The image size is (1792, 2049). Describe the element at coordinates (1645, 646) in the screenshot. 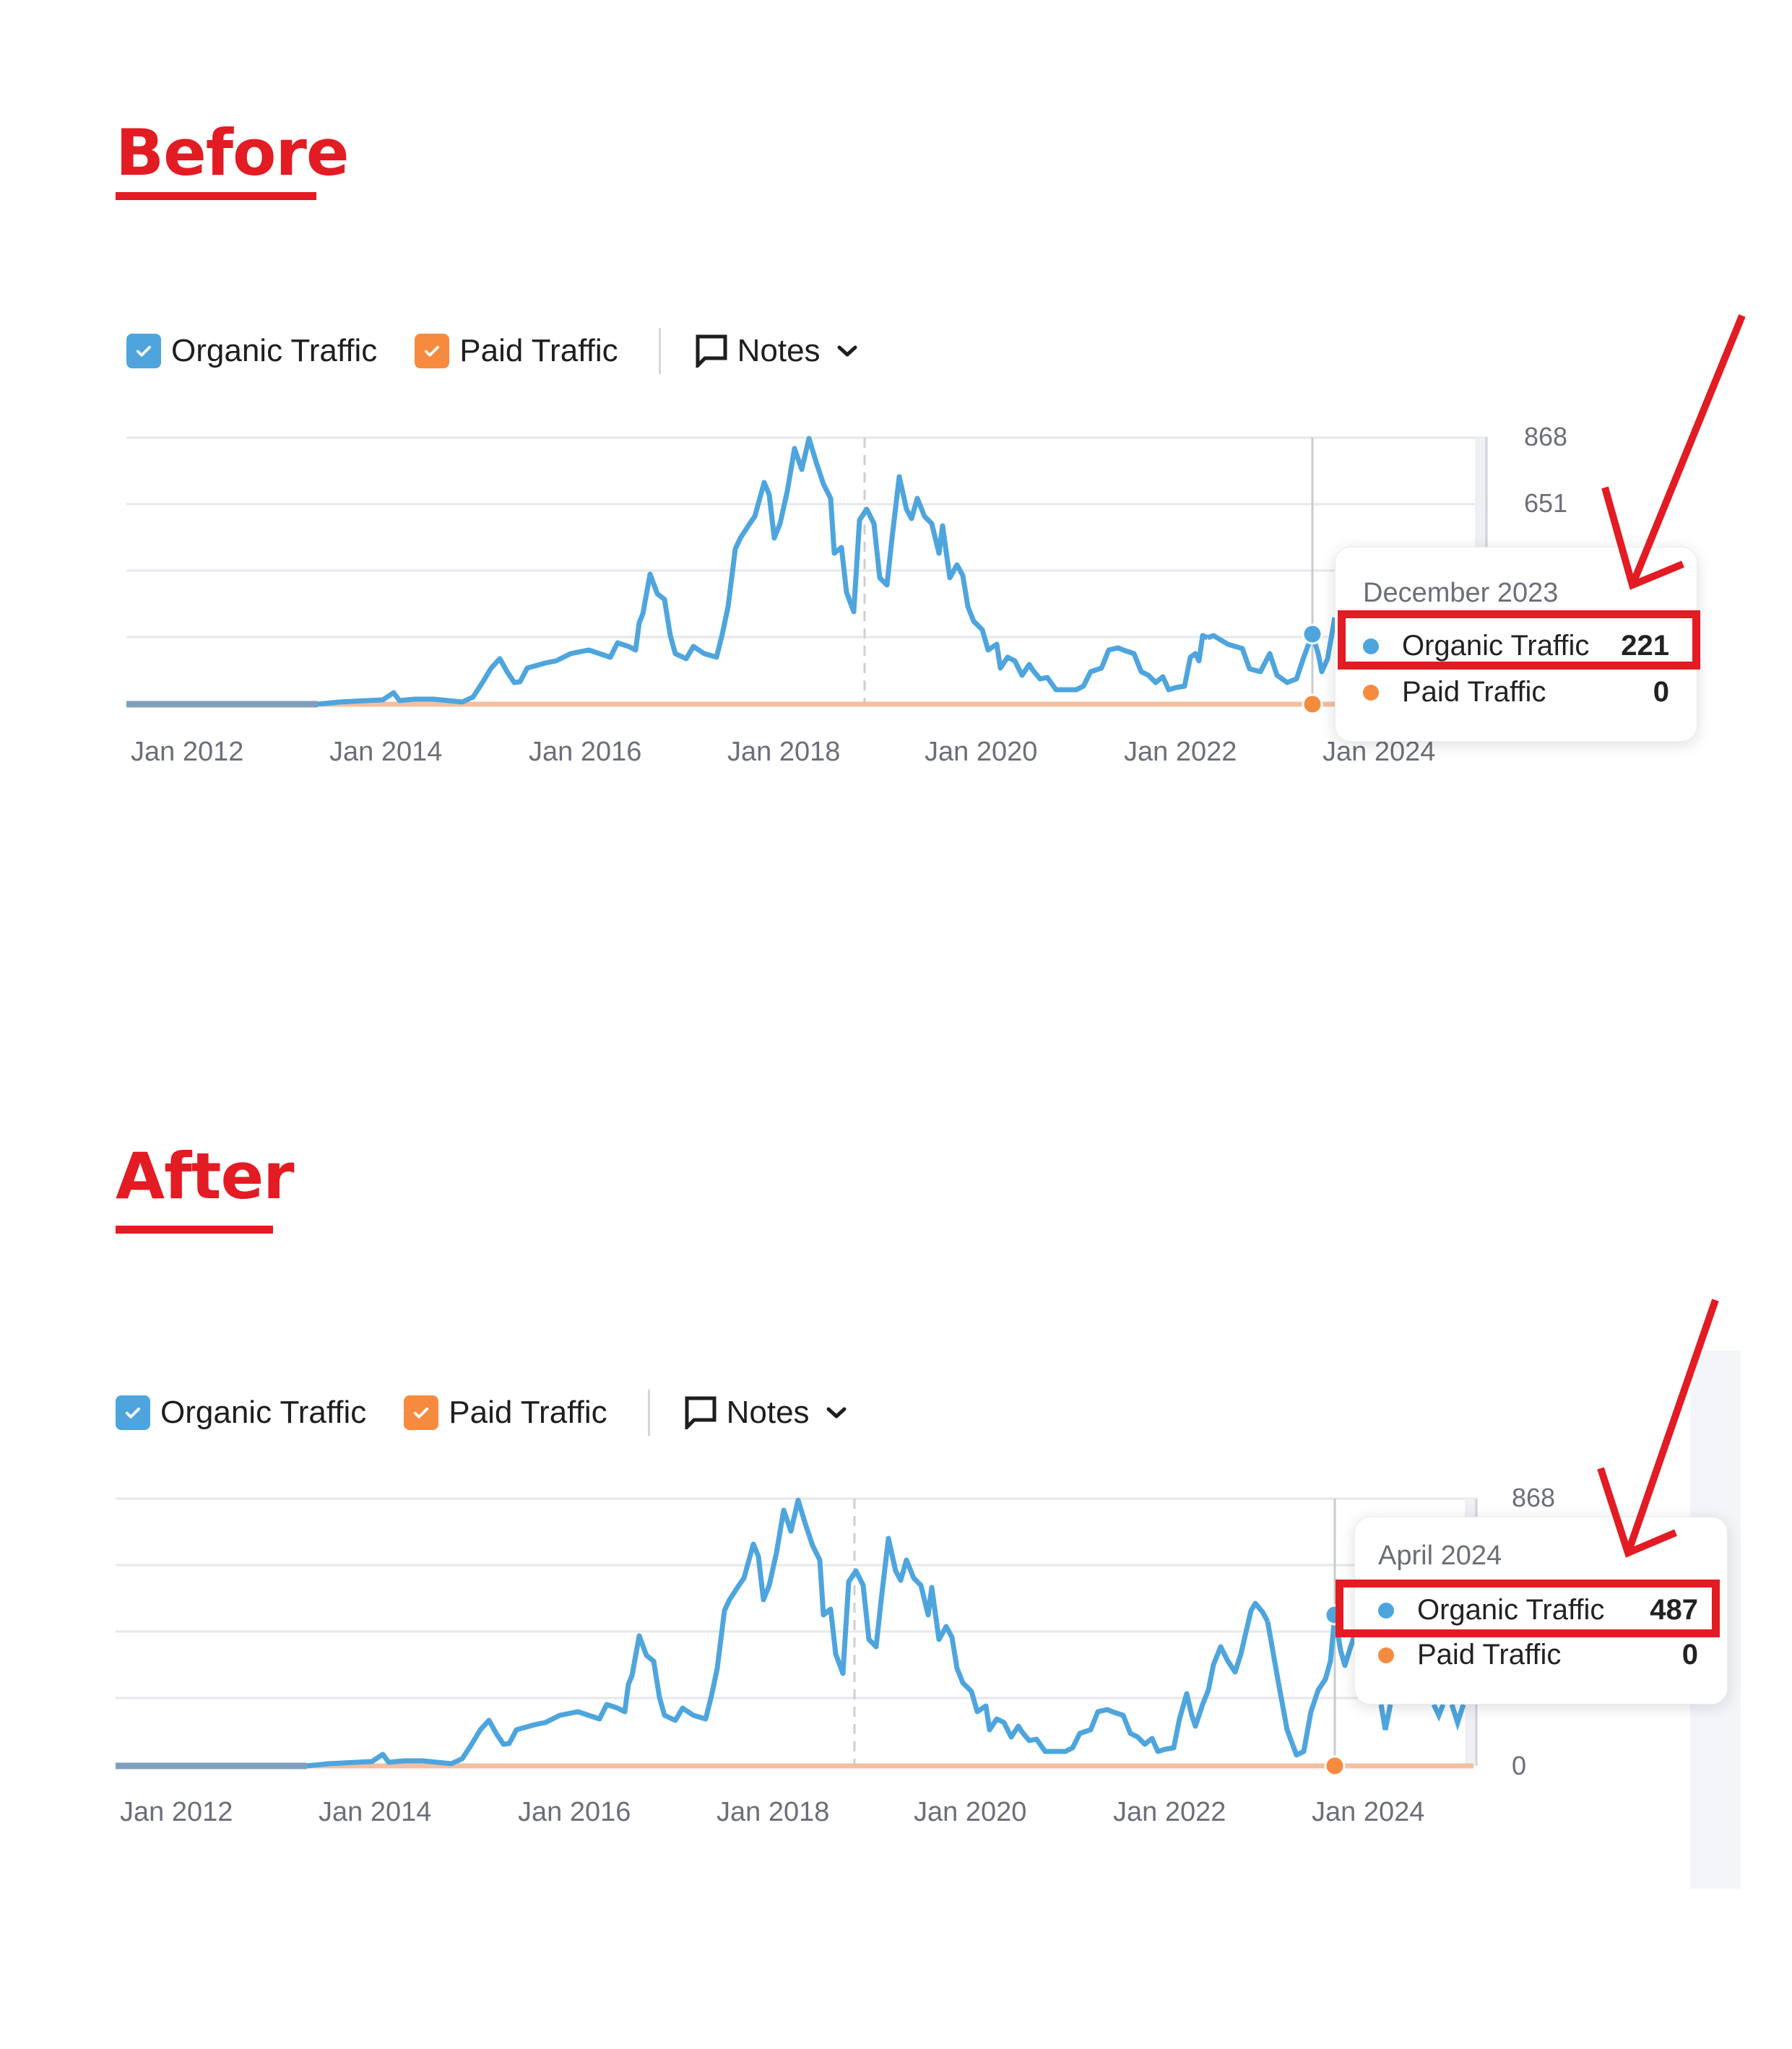

I see `tooltip-organic-value: 221` at that location.